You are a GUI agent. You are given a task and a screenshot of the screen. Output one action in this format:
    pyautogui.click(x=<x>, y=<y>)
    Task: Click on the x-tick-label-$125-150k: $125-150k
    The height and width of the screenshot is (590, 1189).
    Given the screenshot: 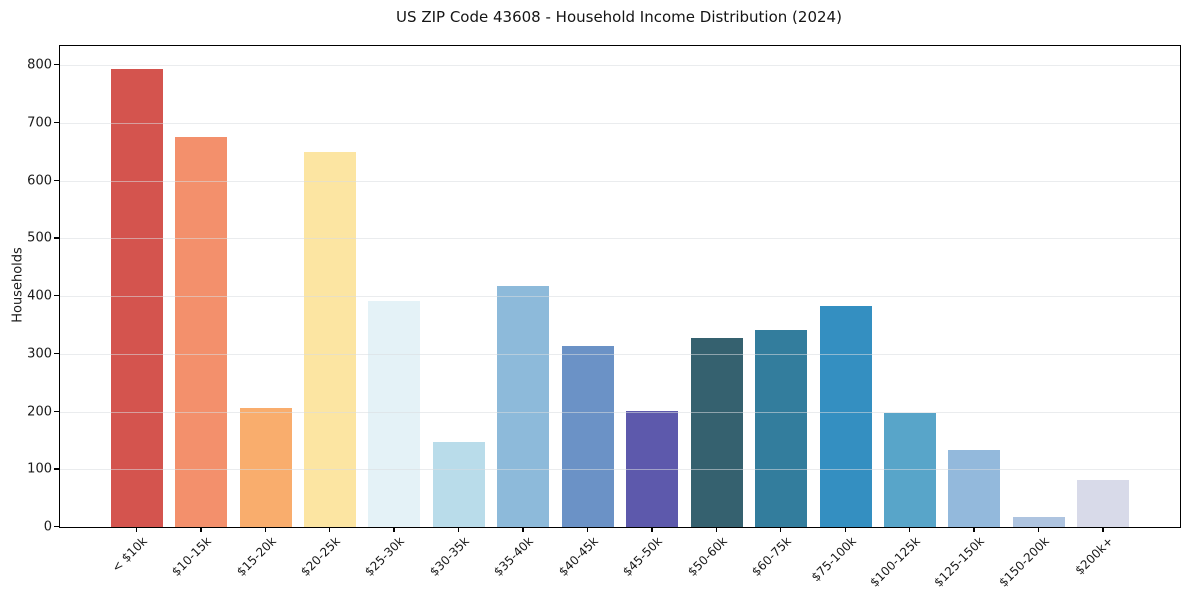 What is the action you would take?
    pyautogui.click(x=959, y=562)
    